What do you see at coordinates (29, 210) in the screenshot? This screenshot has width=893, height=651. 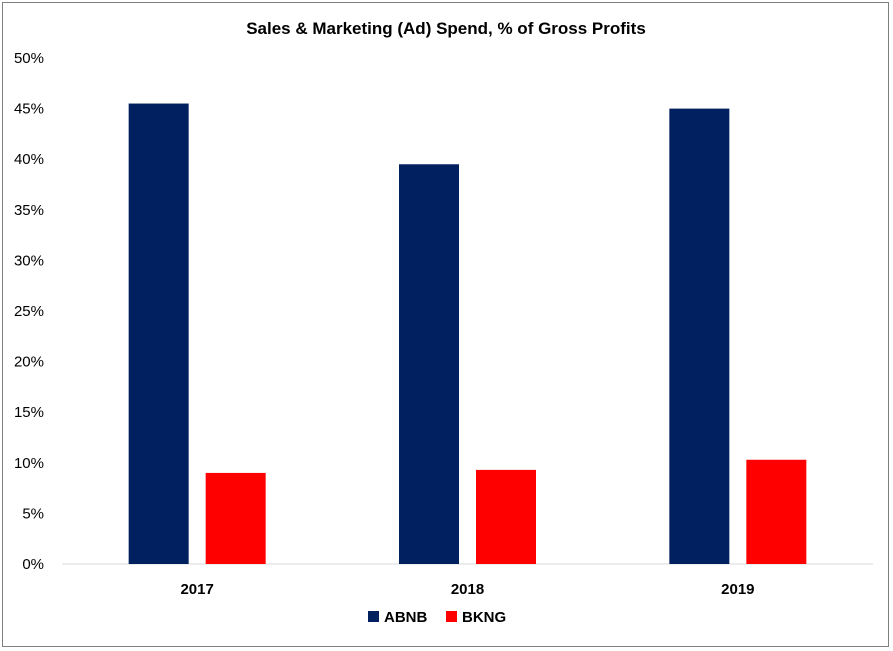 I see `y-tick-label: 35%` at bounding box center [29, 210].